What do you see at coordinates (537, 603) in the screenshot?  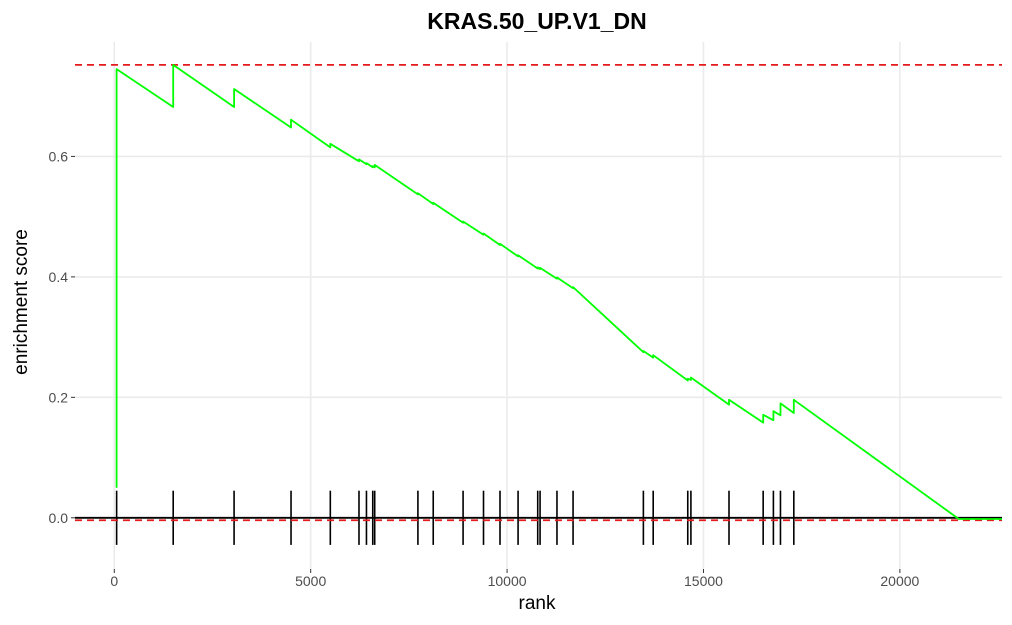 I see `x-axis-title: rank` at bounding box center [537, 603].